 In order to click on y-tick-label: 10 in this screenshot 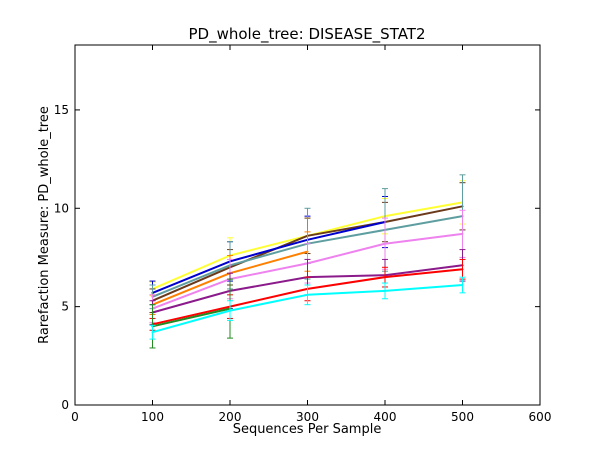, I will do `click(61, 208)`.